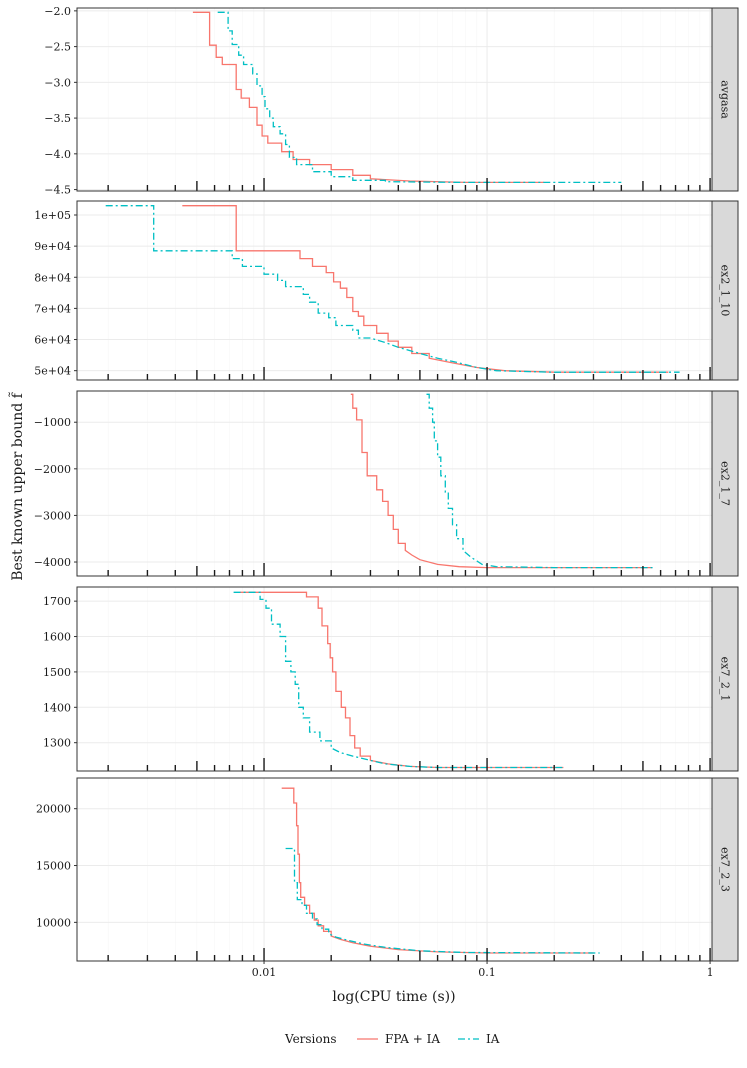 Image resolution: width=747 pixels, height=1068 pixels. What do you see at coordinates (52, 515) in the screenshot?
I see `y-tick-label: −3000` at bounding box center [52, 515].